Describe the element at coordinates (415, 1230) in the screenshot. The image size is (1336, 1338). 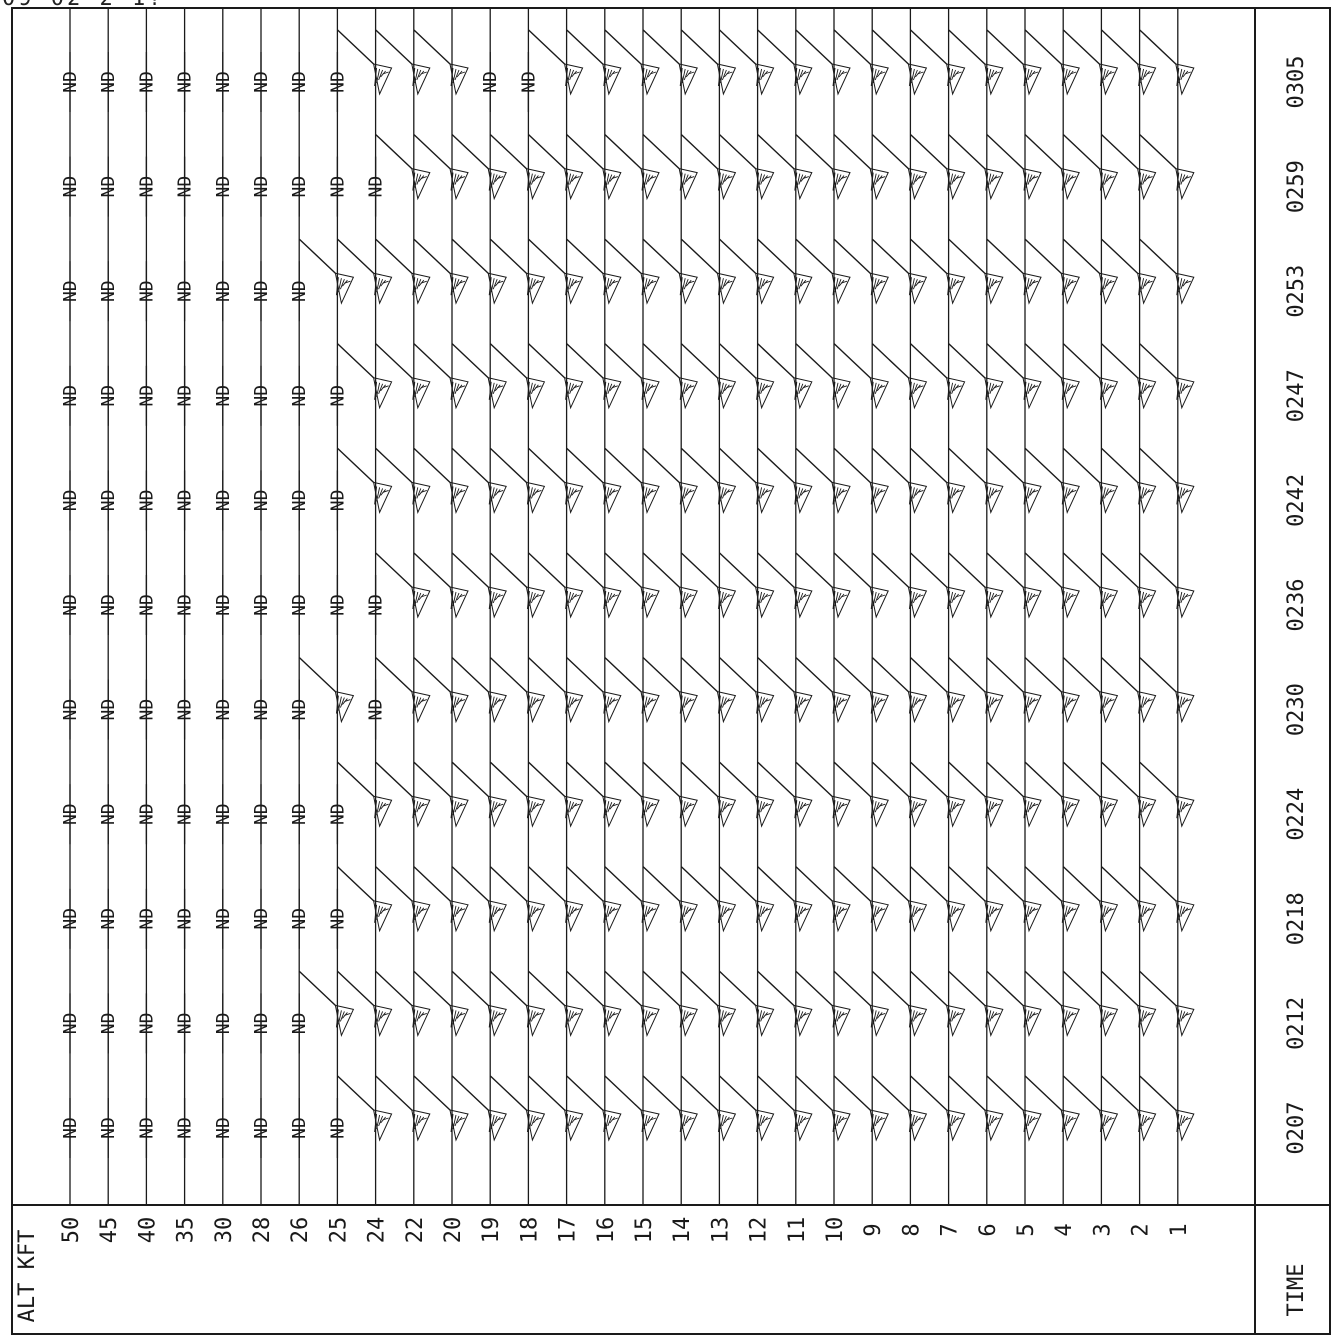
I see `altitude-tick-label: 22` at that location.